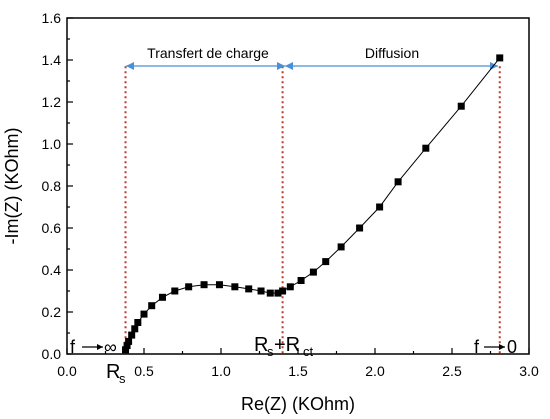 This screenshot has width=550, height=419. Describe the element at coordinates (221, 371) in the screenshot. I see `x-tick-label: 1.0` at that location.